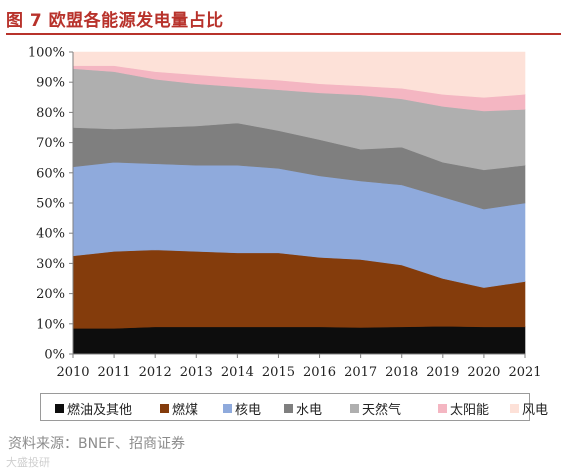 The image size is (567, 472). What do you see at coordinates (72, 372) in the screenshot?
I see `x-tick-label: 2010` at bounding box center [72, 372].